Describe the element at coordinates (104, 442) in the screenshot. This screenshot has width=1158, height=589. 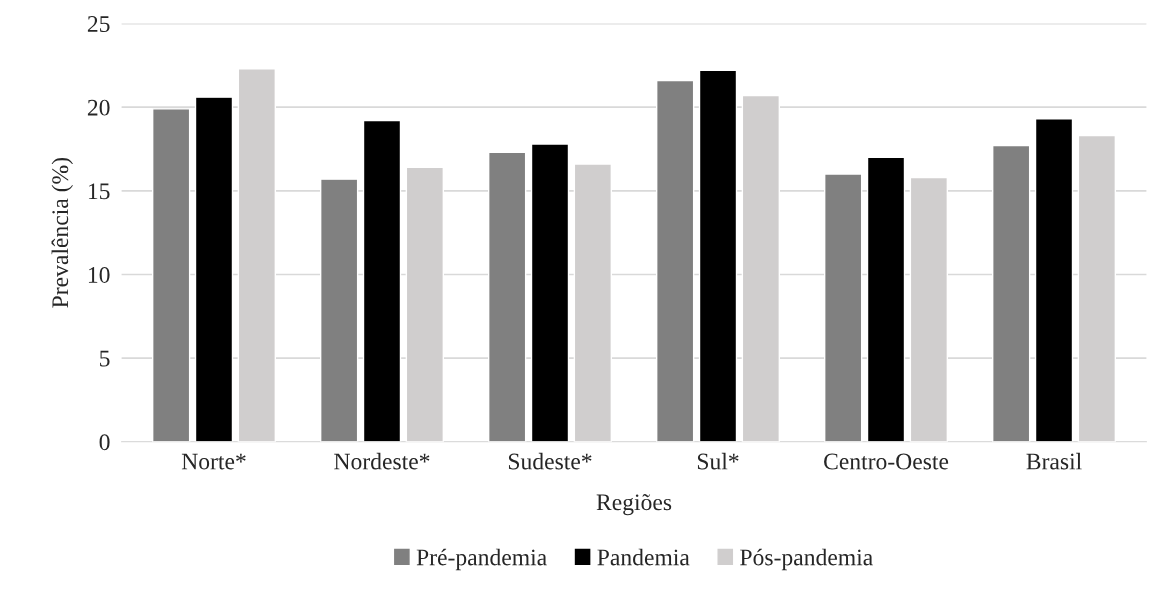
I see `y-tick-label: 0` at that location.